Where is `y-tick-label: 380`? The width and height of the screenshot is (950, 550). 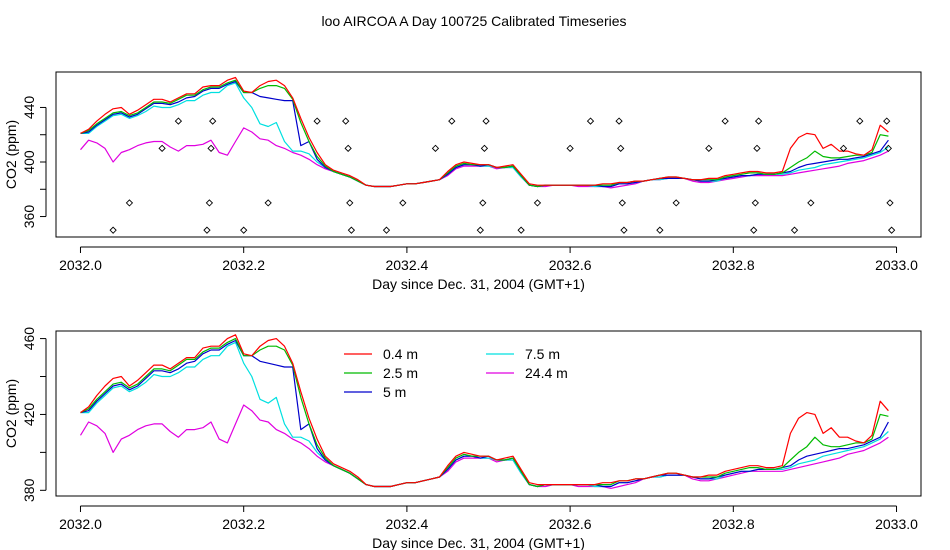 y-tick-label: 380 is located at coordinates (29, 490).